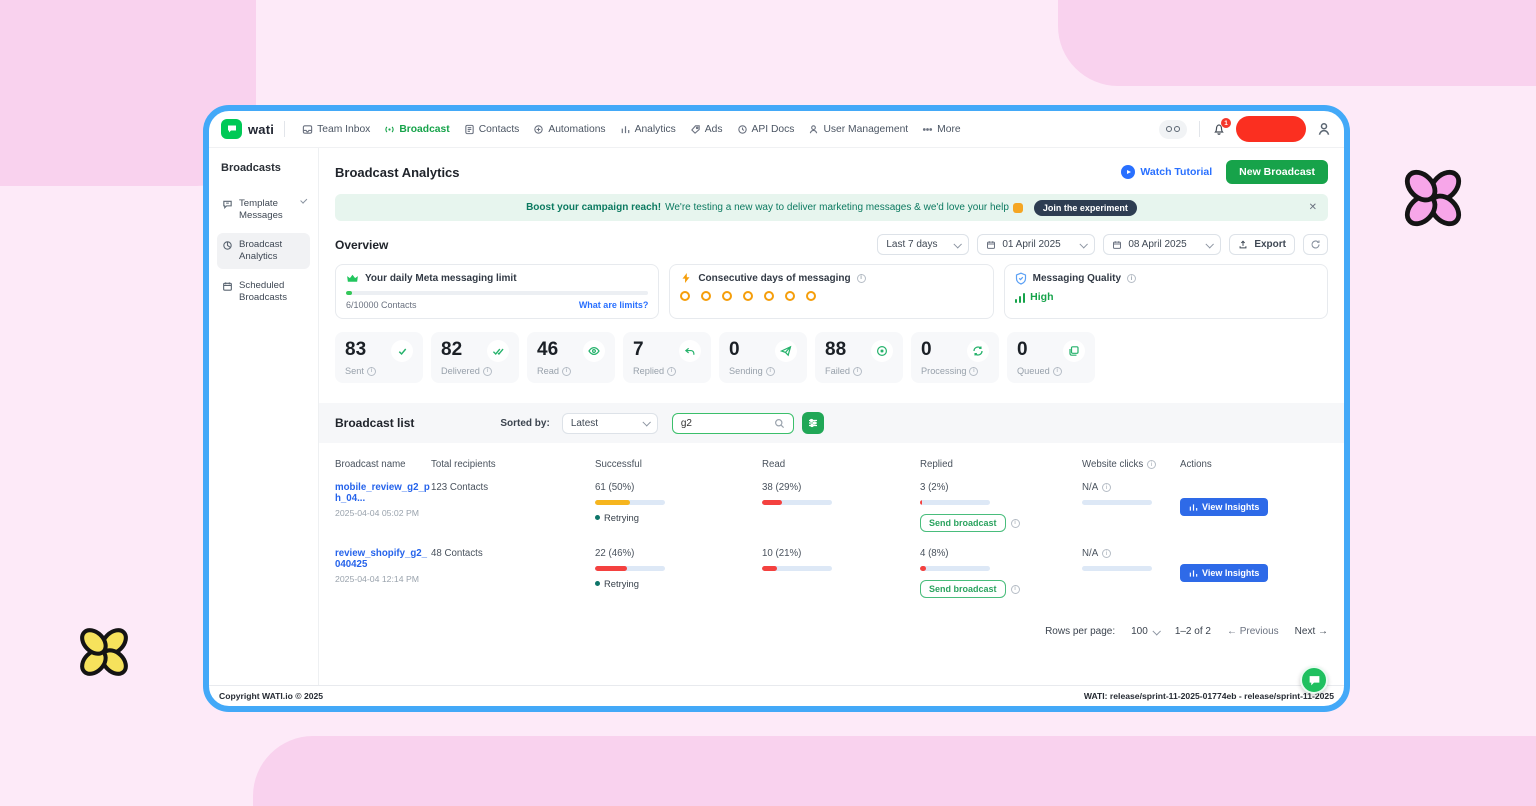  I want to click on search-input: g2, so click(732, 423).